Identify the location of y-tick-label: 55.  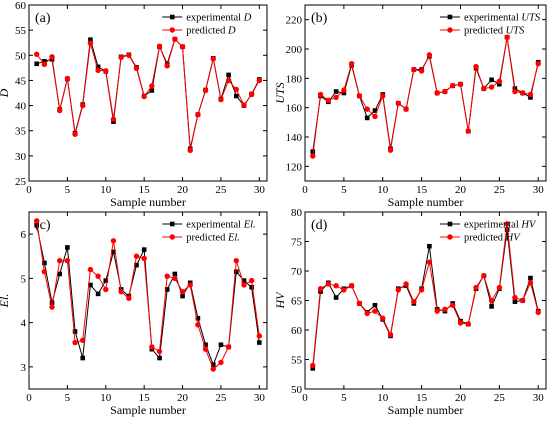
(21, 31).